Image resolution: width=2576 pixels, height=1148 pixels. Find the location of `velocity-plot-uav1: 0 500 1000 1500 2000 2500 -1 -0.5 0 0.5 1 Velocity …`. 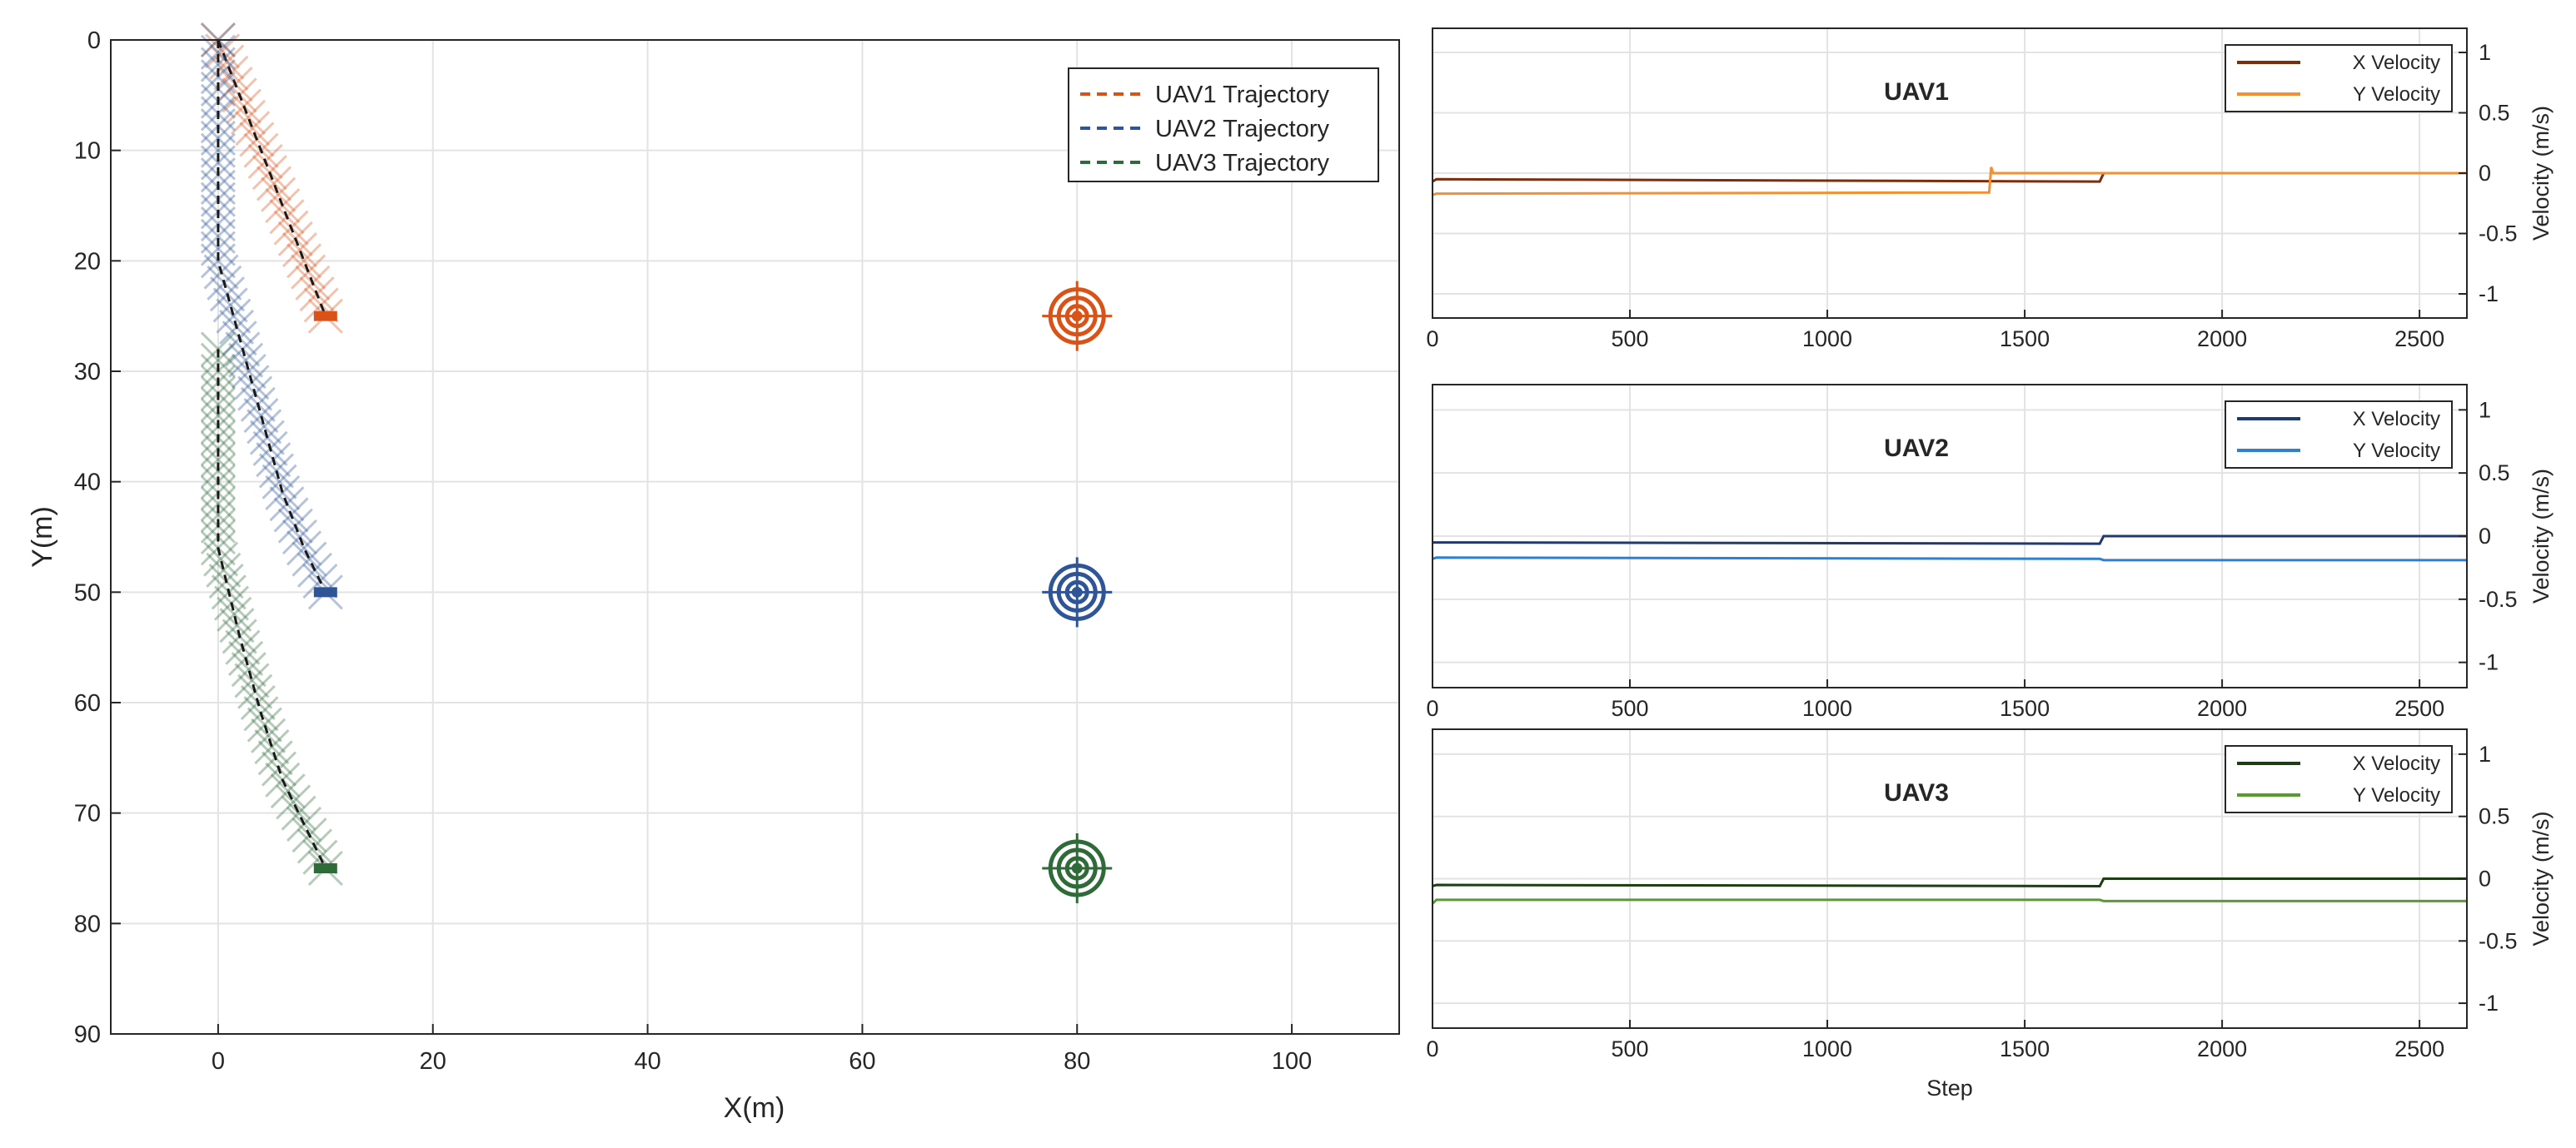

velocity-plot-uav1: 0 500 1000 1500 2000 2500 -1 -0.5 0 0.5 1 Velocity … is located at coordinates (1990, 189).